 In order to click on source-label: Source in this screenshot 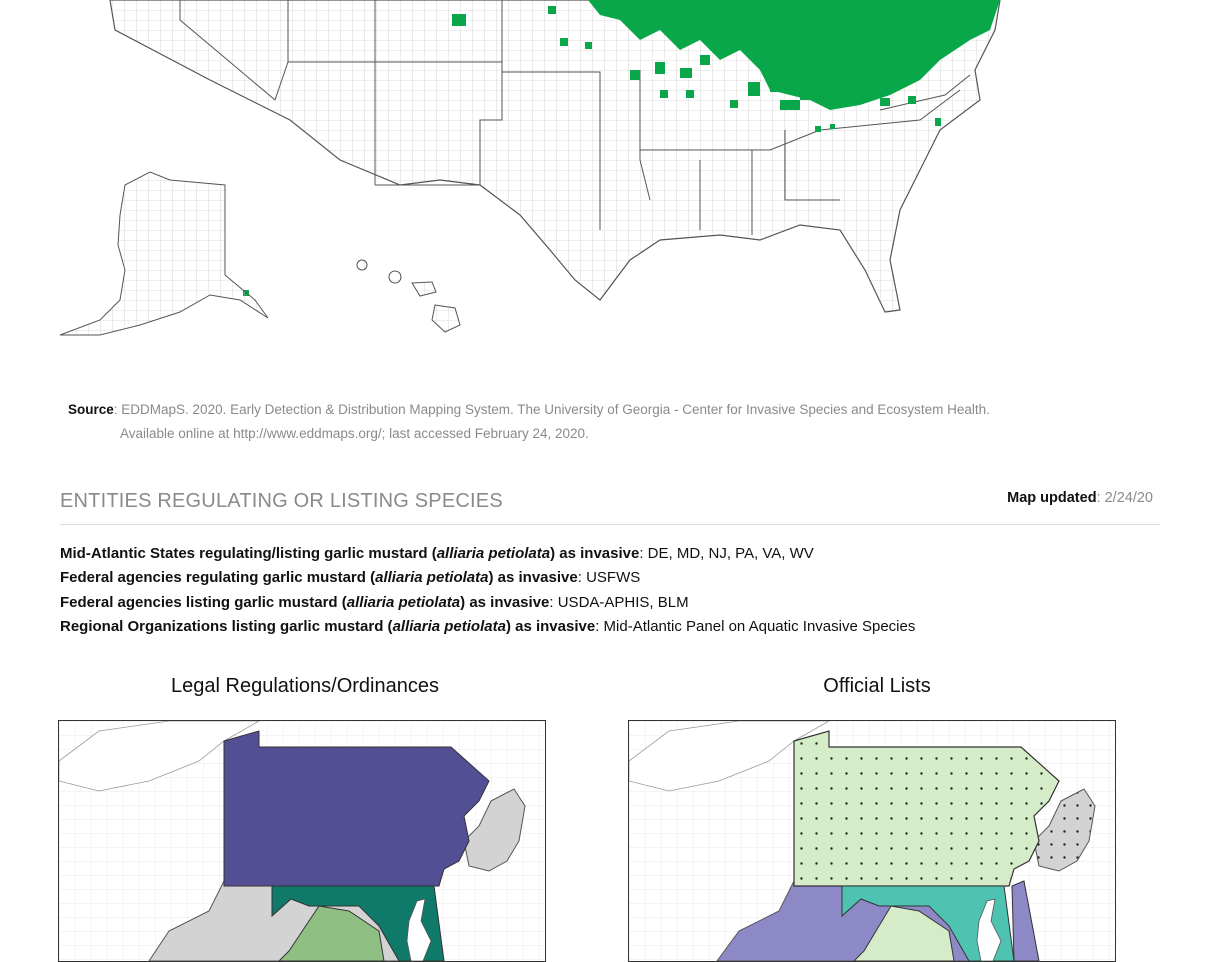, I will do `click(91, 409)`.